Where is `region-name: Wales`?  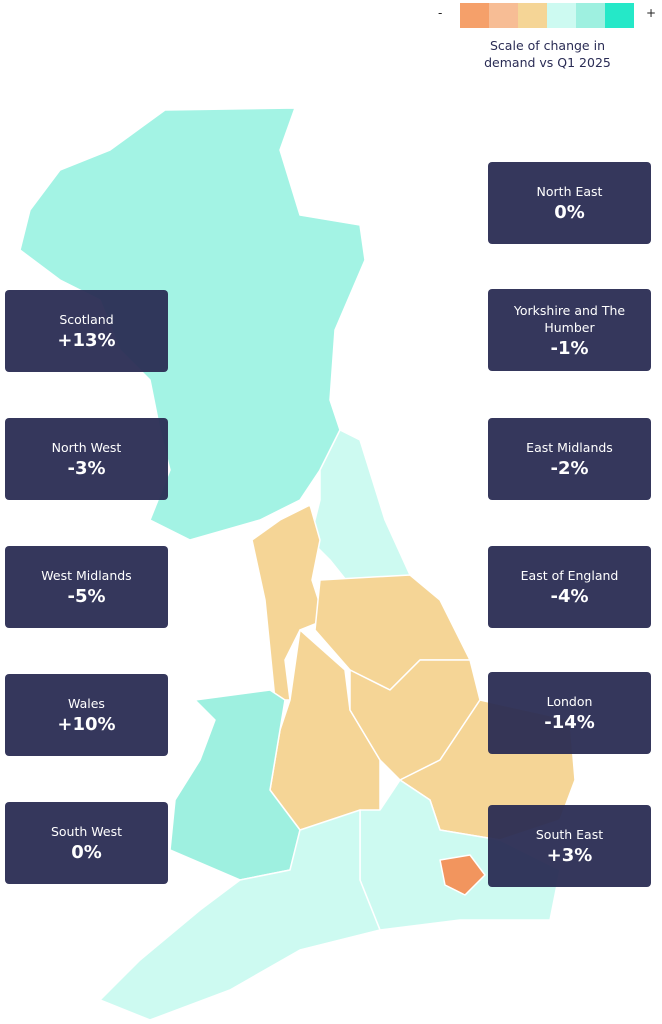
region-name: Wales is located at coordinates (86, 703).